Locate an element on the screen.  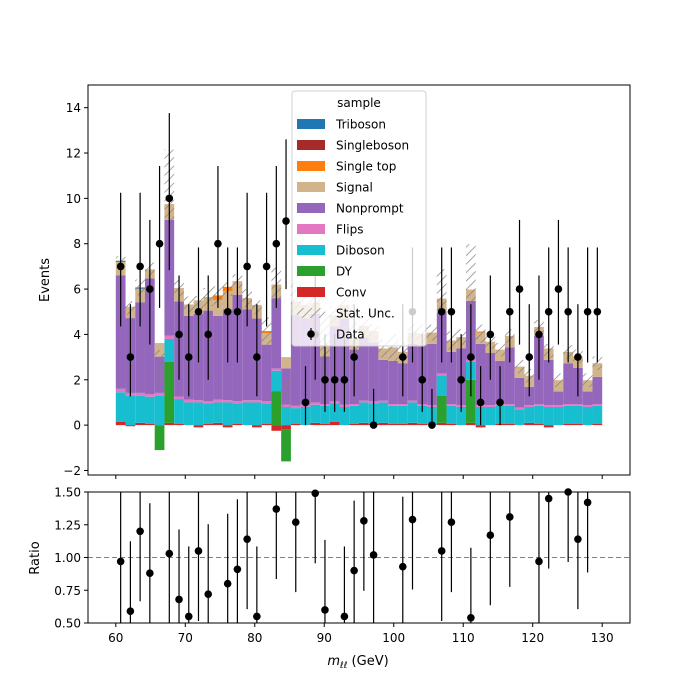
x-tick-label-7: 130 is located at coordinates (602, 638).